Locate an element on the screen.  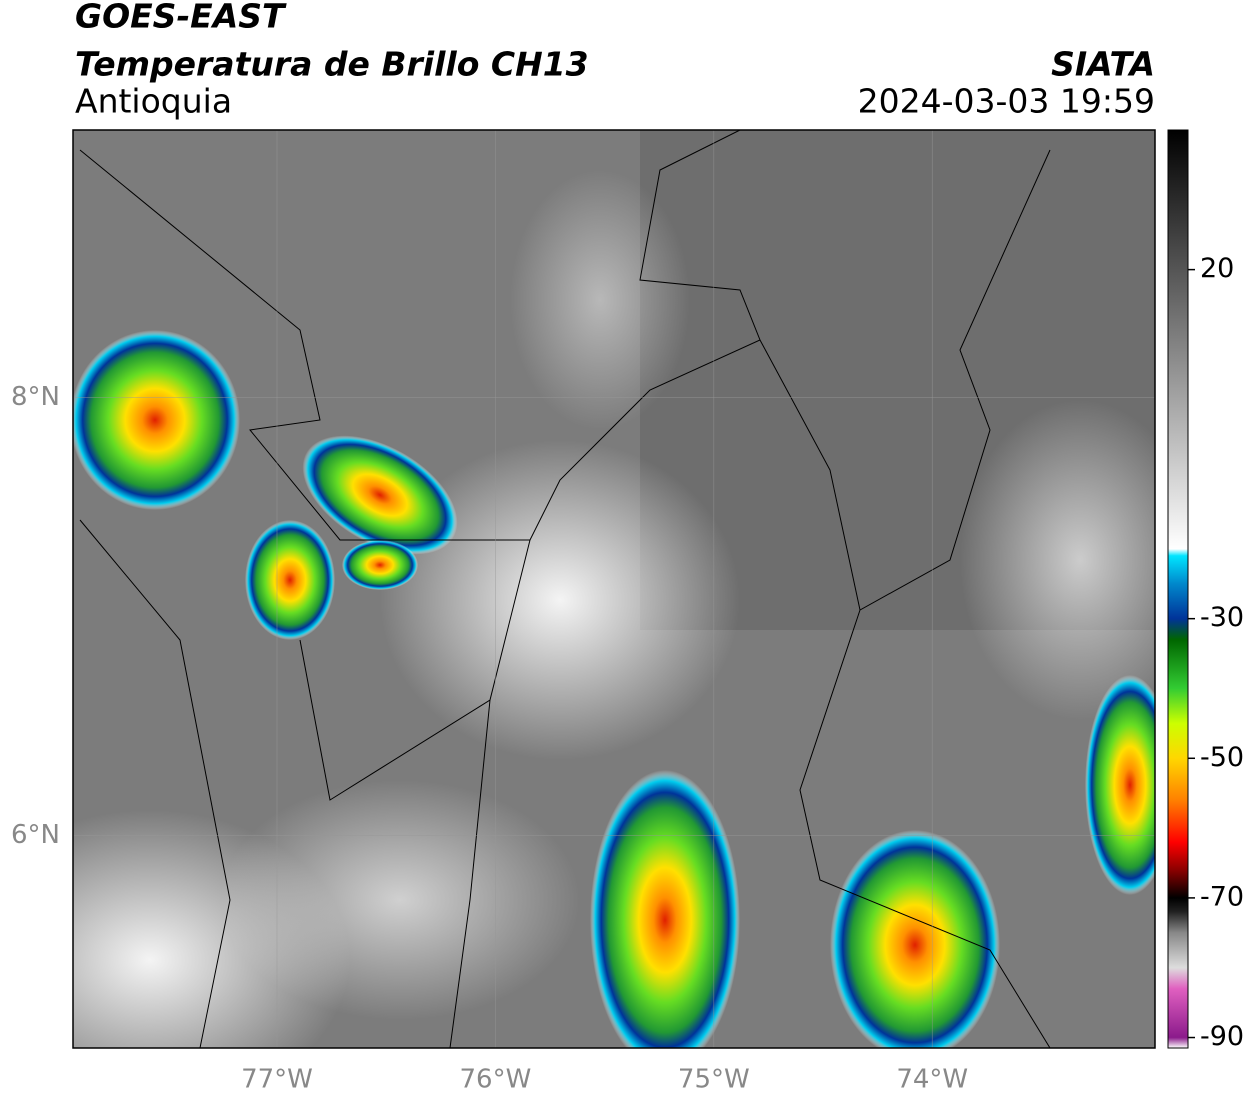
colorbar-tick-label: -50 is located at coordinates (1222, 757).